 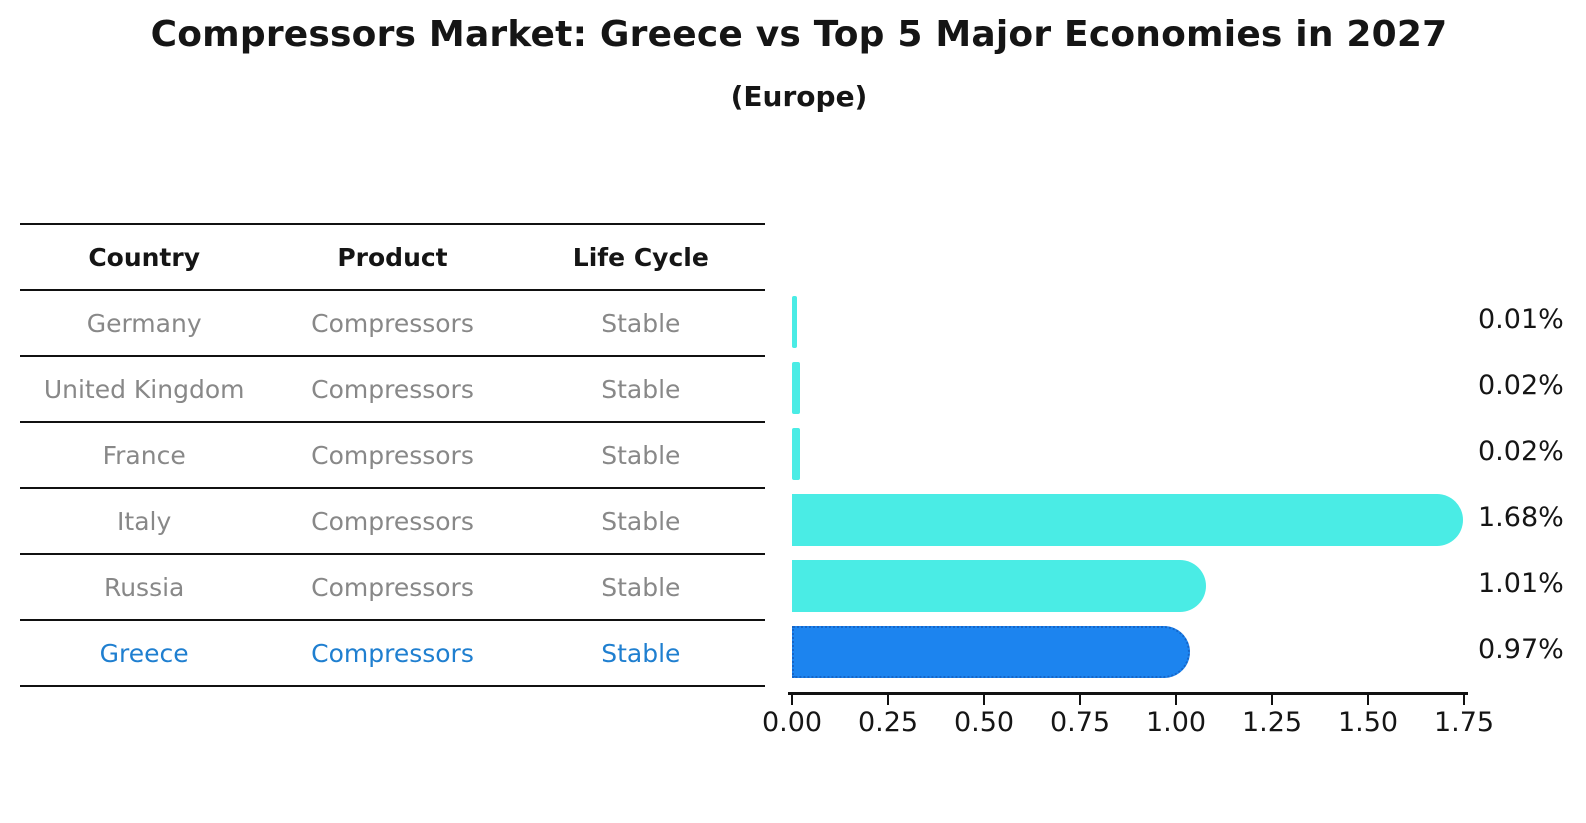 What do you see at coordinates (796, 388) in the screenshot?
I see `bar-united-kingdom` at bounding box center [796, 388].